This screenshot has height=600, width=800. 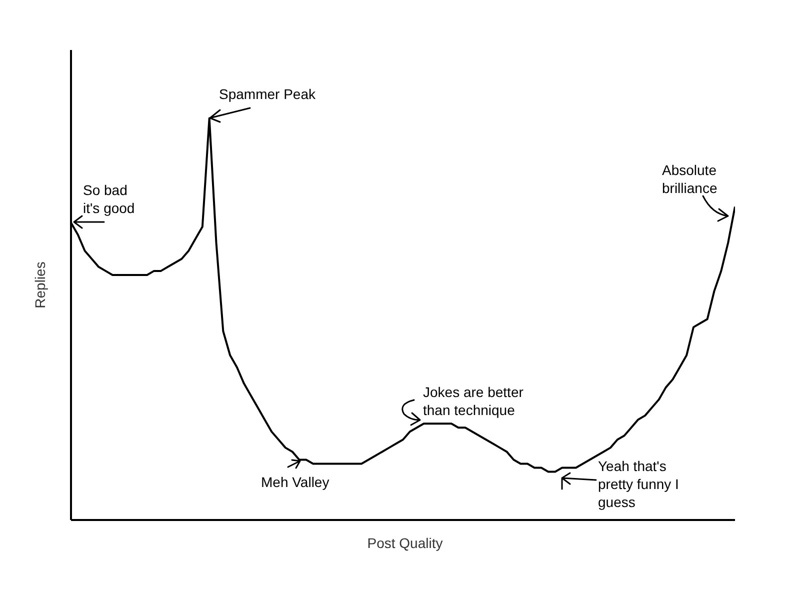 I want to click on annotation: Absolute brilliance, so click(x=690, y=179).